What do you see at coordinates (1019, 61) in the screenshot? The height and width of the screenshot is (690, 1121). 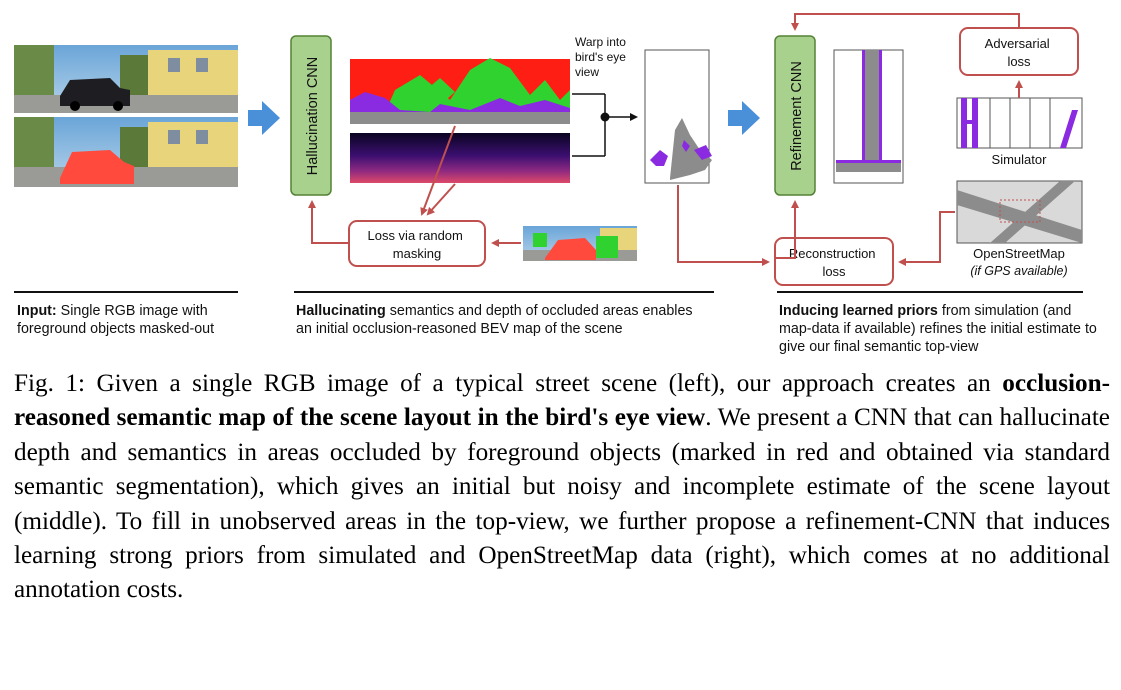 I see `adversarial-loss-line2: loss` at bounding box center [1019, 61].